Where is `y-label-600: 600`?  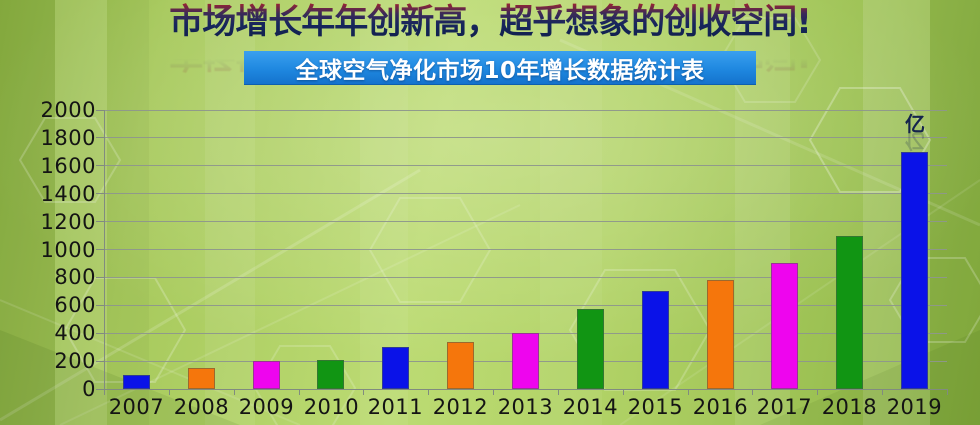 y-label-600: 600 is located at coordinates (75, 305).